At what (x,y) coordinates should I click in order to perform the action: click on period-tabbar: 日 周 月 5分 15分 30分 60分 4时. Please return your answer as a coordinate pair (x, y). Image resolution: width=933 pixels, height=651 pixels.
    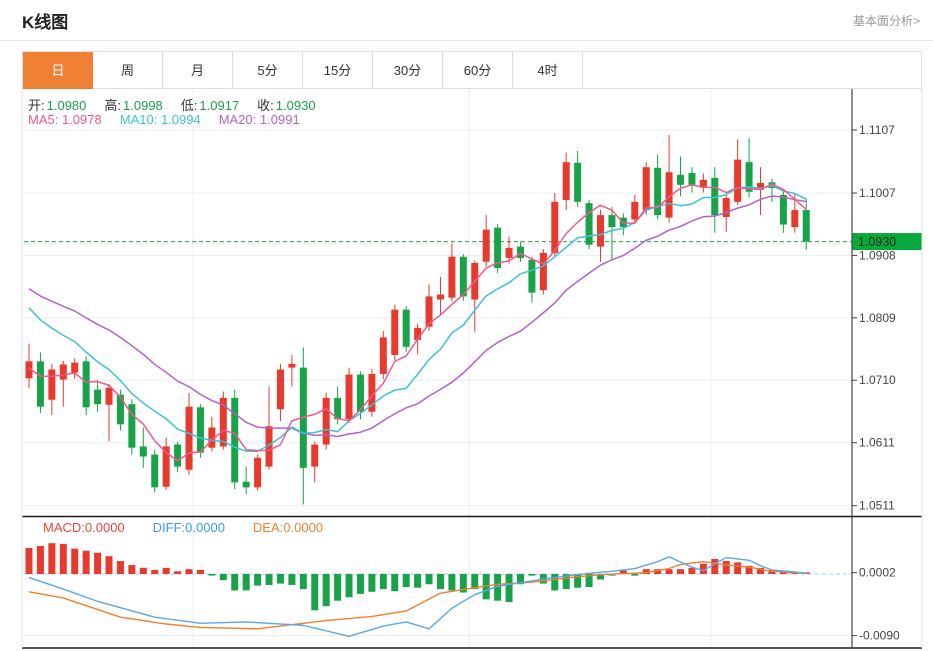
    Looking at the image, I should click on (472, 70).